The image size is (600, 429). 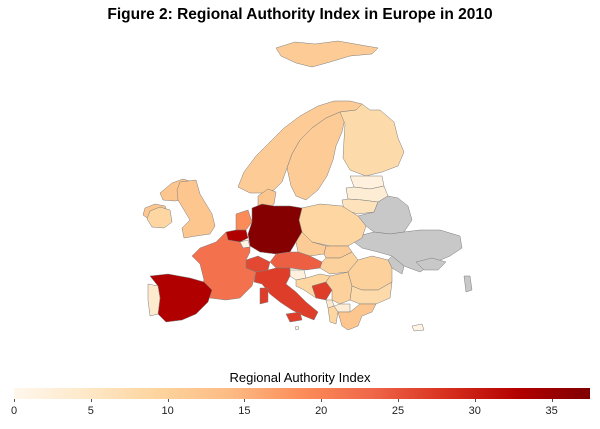 What do you see at coordinates (244, 411) in the screenshot?
I see `legend-tick-label: 15` at bounding box center [244, 411].